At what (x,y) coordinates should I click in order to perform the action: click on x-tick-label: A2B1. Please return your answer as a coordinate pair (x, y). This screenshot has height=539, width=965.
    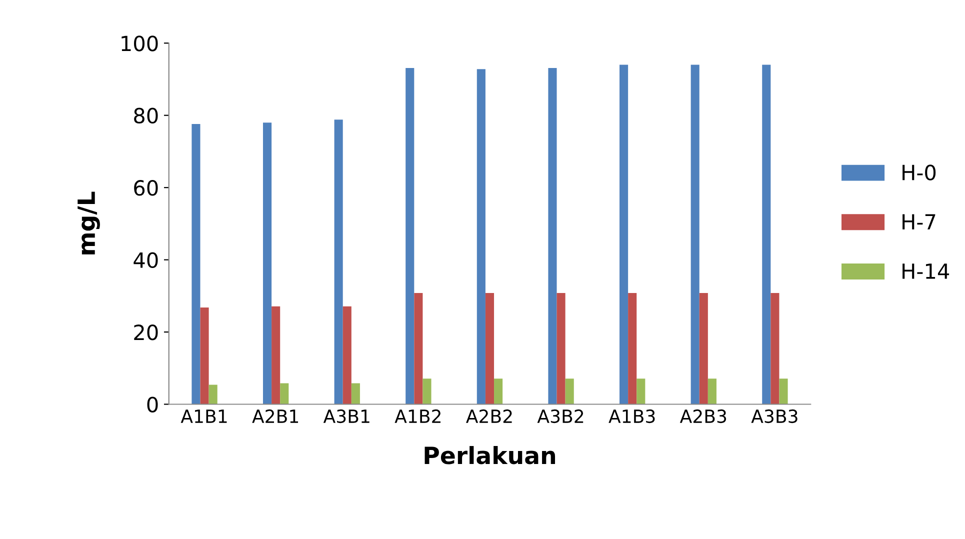
    Looking at the image, I should click on (275, 416).